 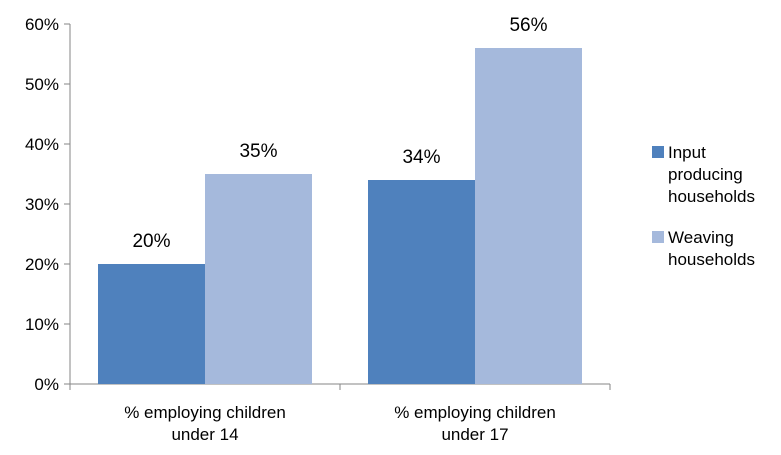 What do you see at coordinates (42, 204) in the screenshot?
I see `y-tick-label: 30%` at bounding box center [42, 204].